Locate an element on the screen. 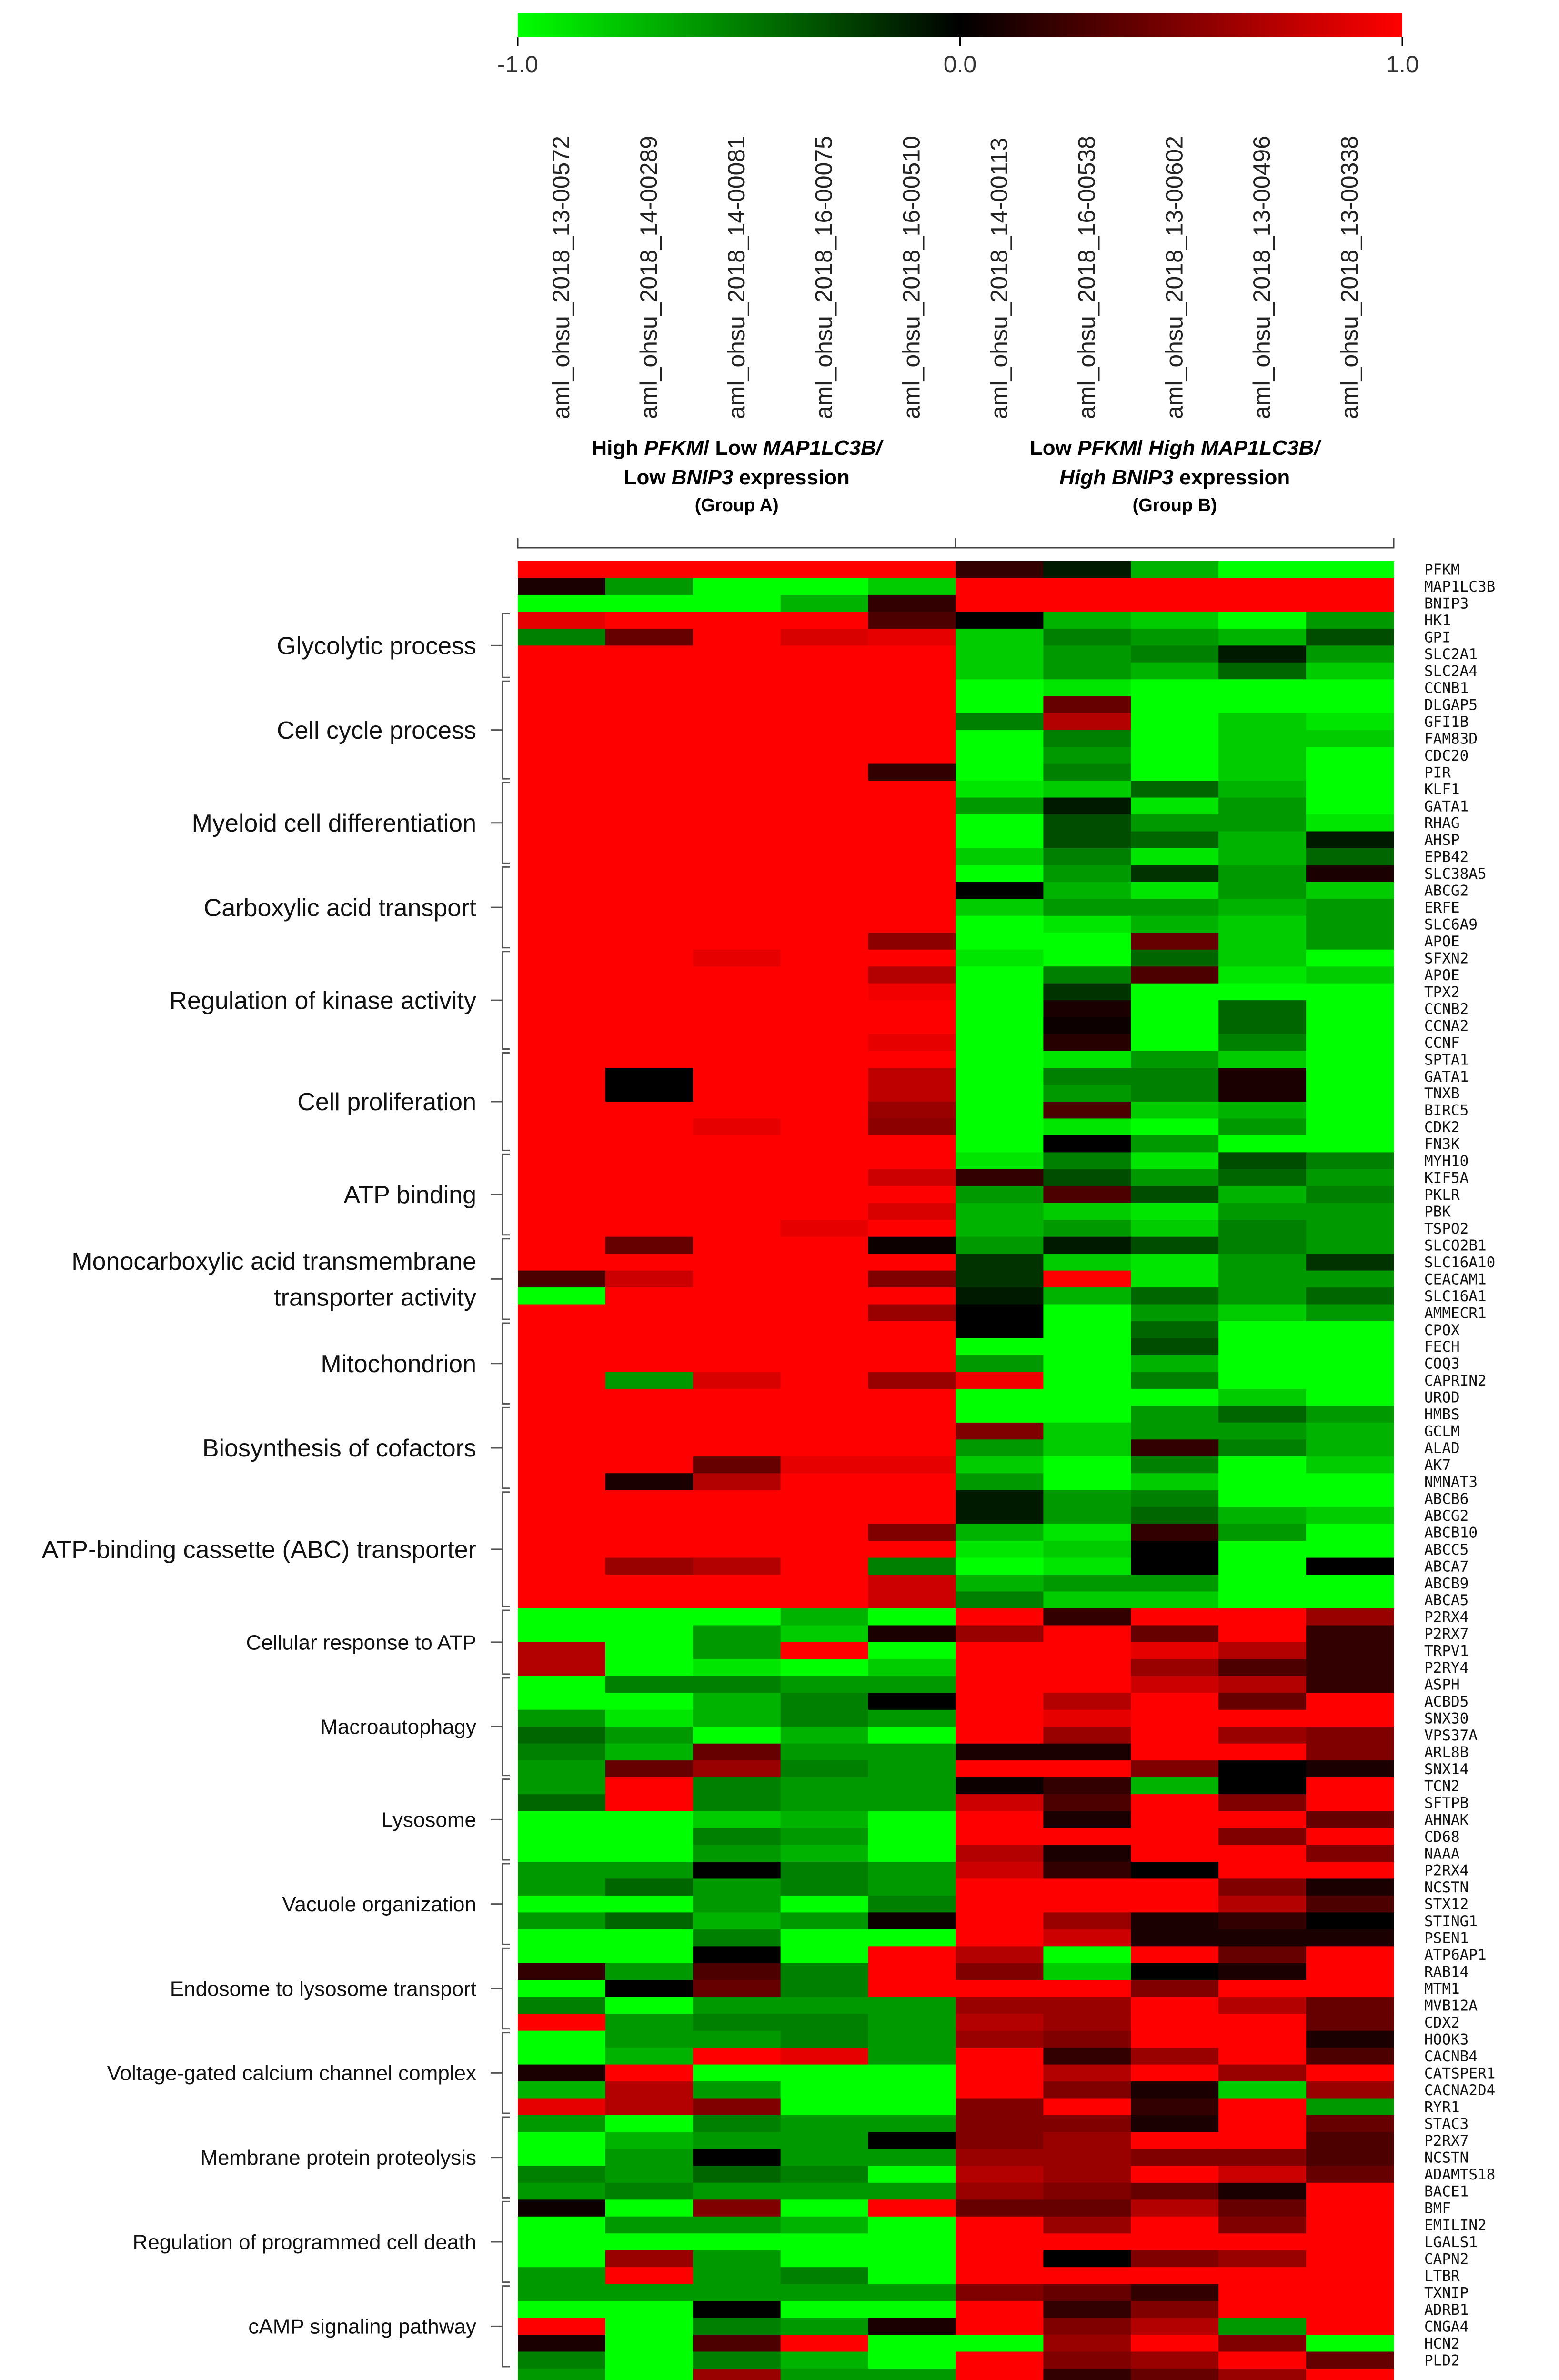 This screenshot has height=2380, width=1559. pathway-label: Myeloid cell differentiation is located at coordinates (334, 823).